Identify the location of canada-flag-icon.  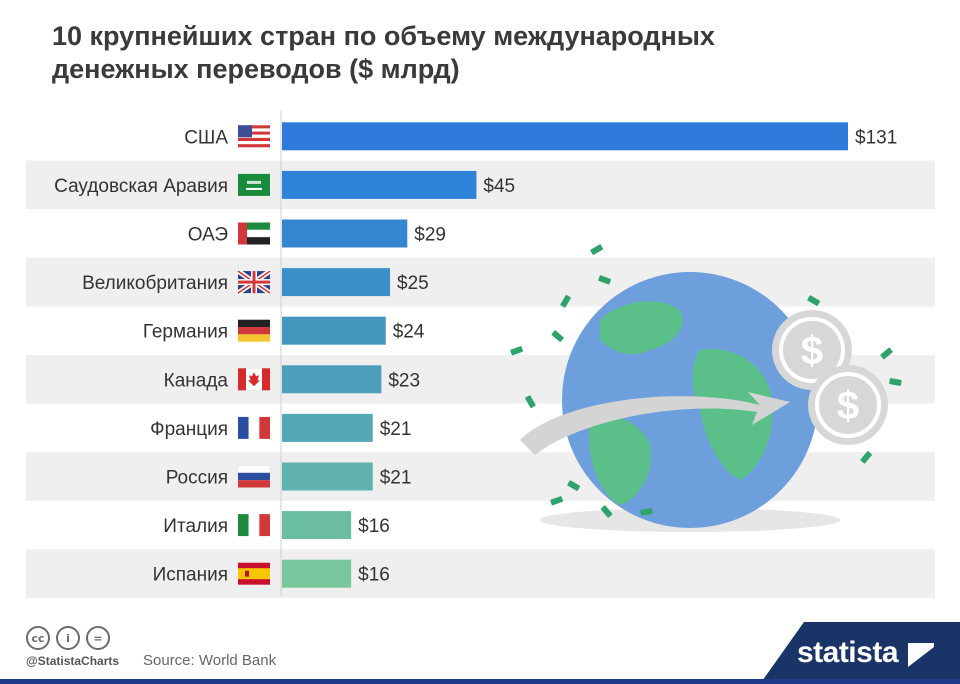
(254, 379).